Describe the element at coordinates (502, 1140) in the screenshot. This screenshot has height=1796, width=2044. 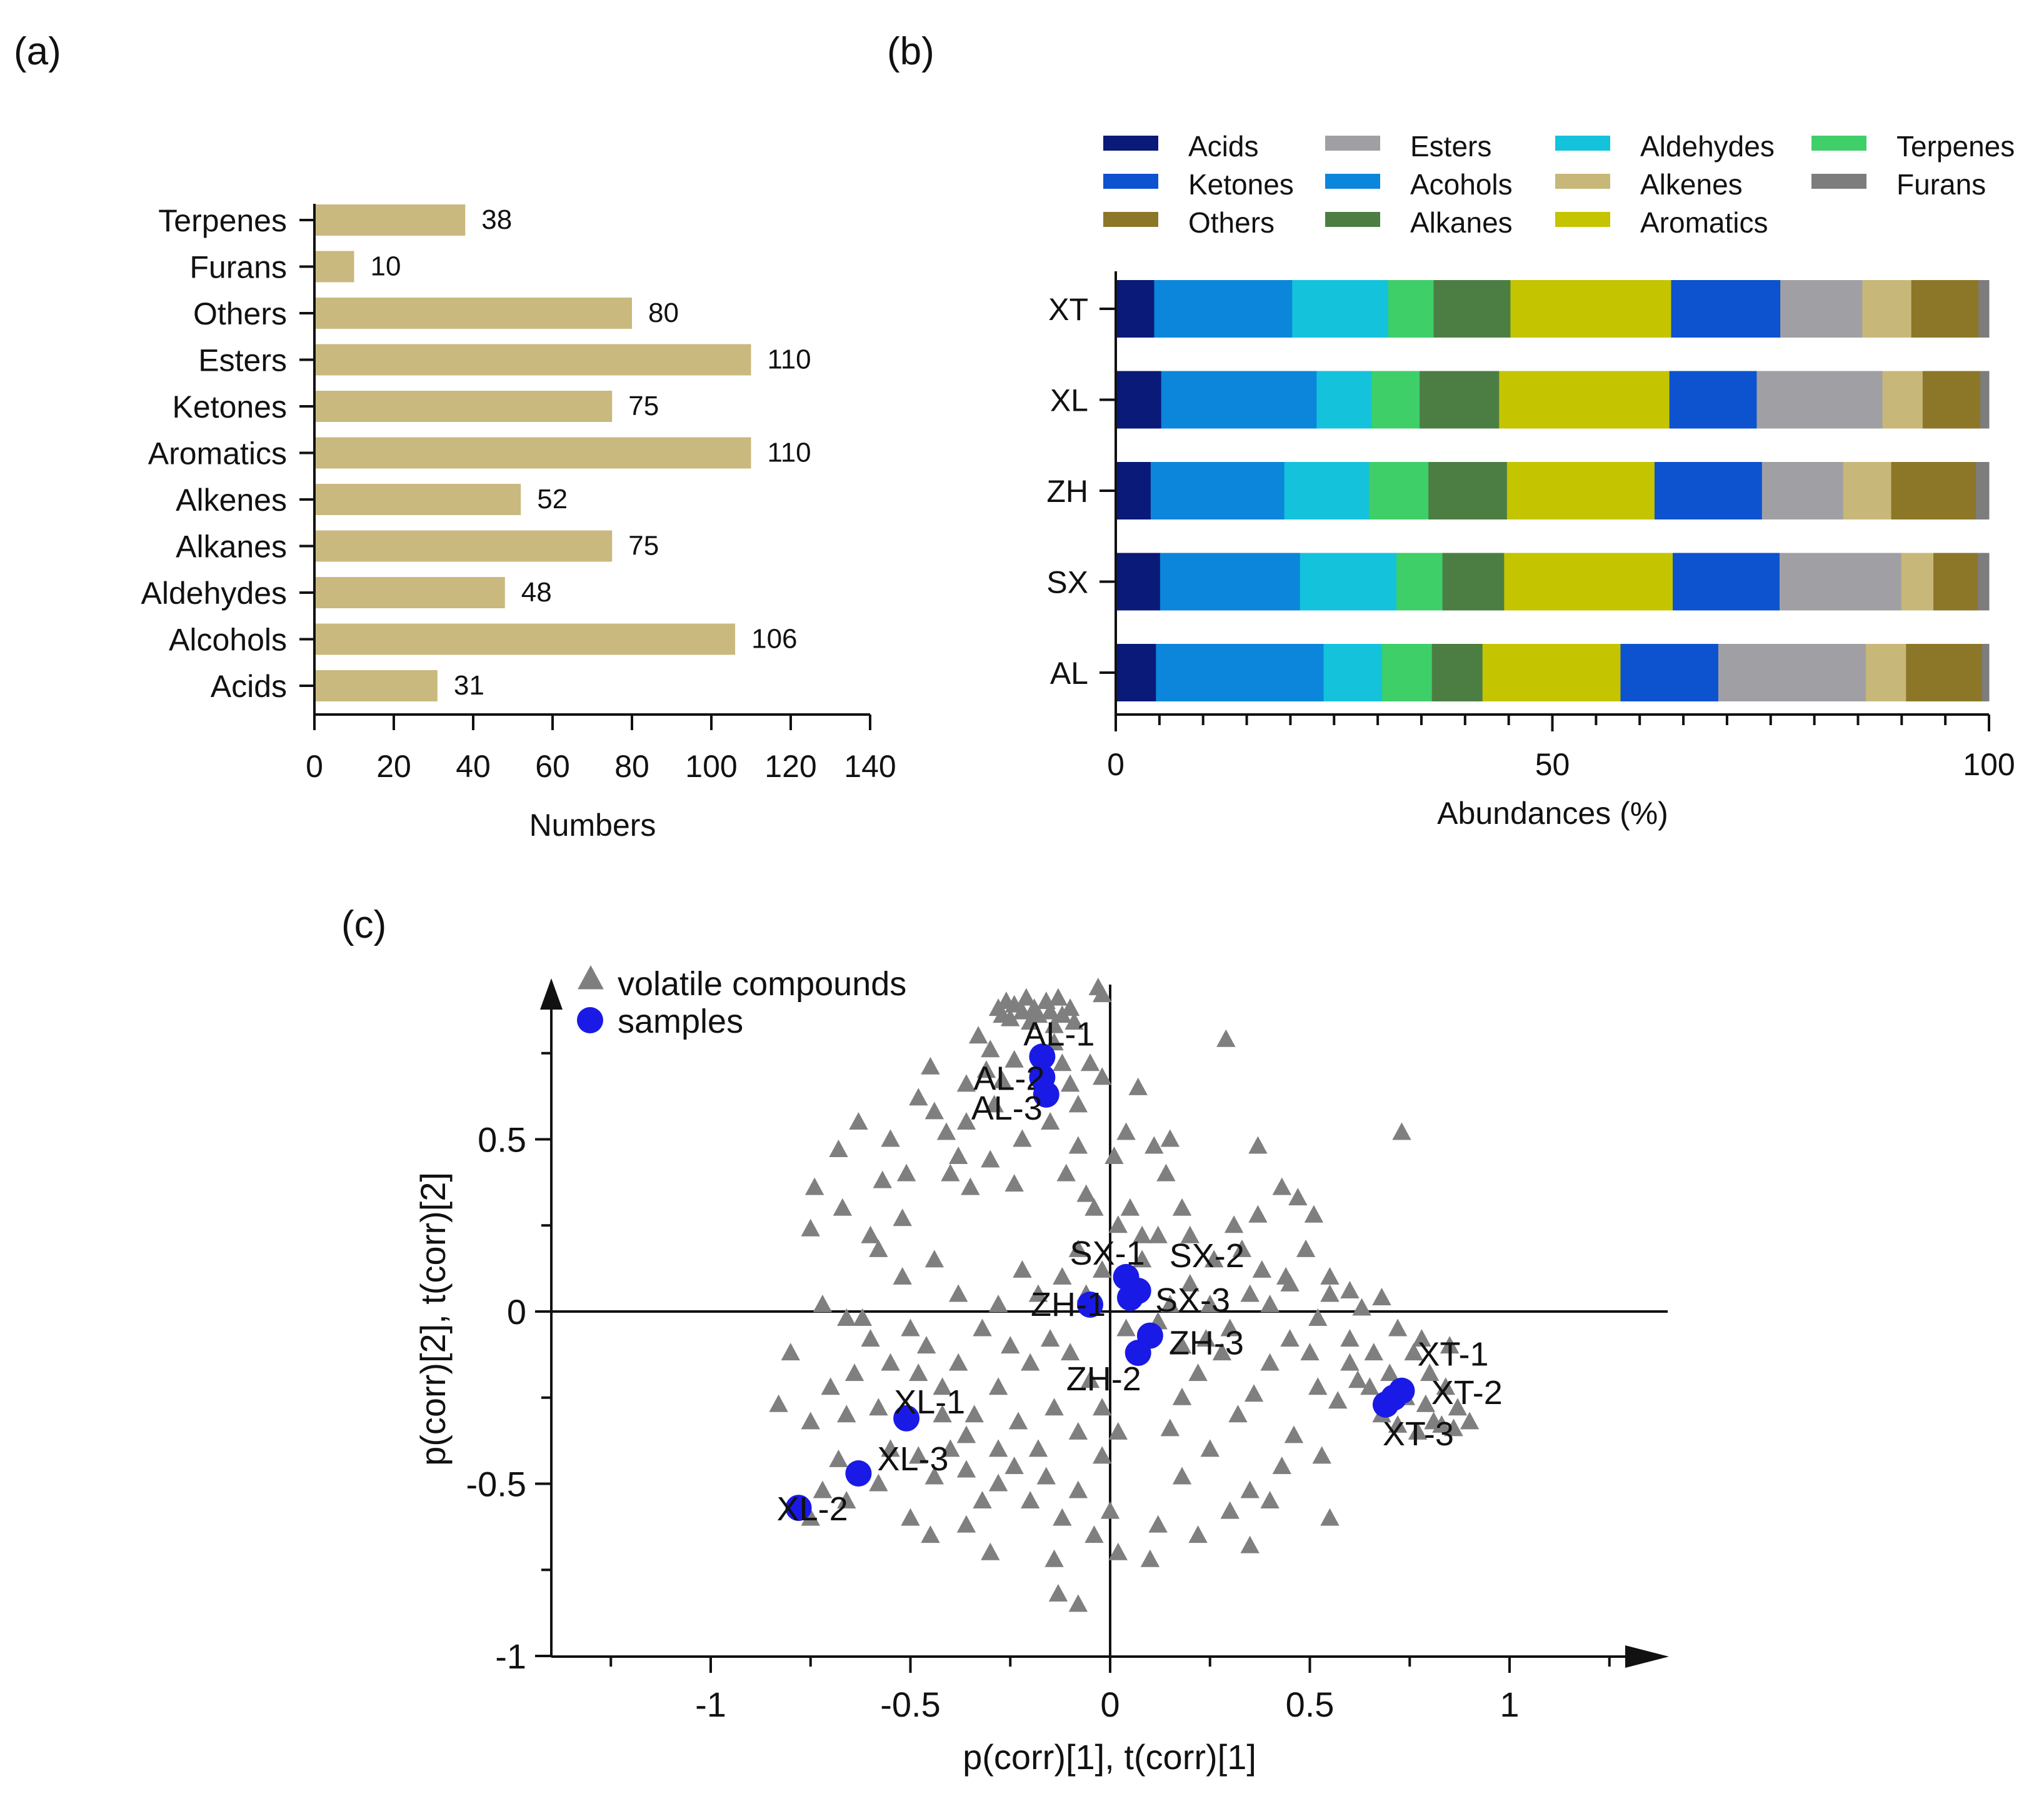
I see `y-tick-label: 0.5` at that location.